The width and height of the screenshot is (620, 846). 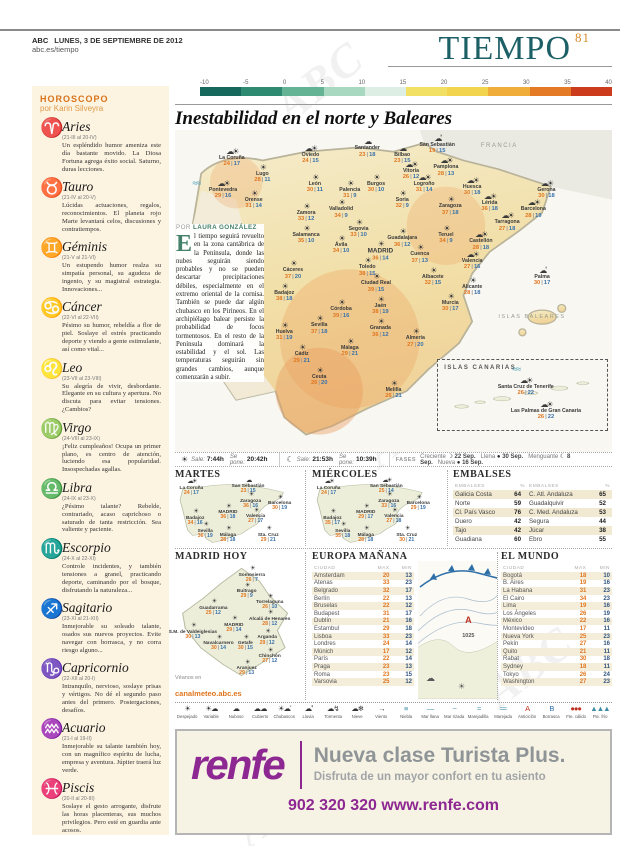 What do you see at coordinates (311, 154) in the screenshot?
I see `map-city: ☁☀ Oviedo 24|15` at bounding box center [311, 154].